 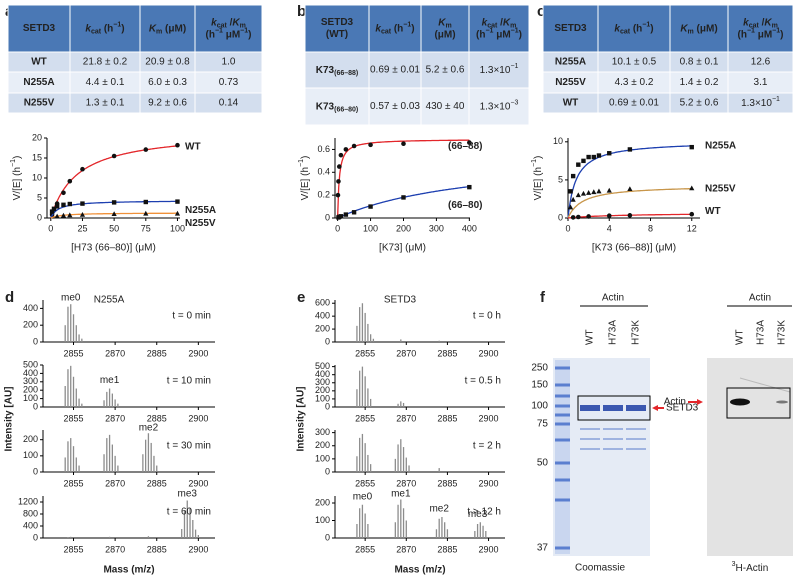 What do you see at coordinates (395, 106) in the screenshot?
I see `table-value: 0.57 ± 0.03` at bounding box center [395, 106].